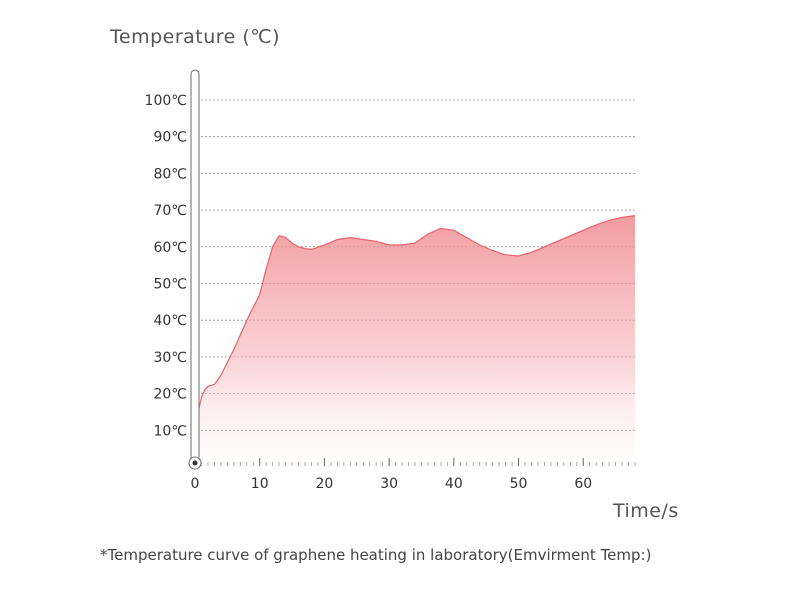 This screenshot has height=606, width=790. I want to click on y-tick-label: 60℃, so click(170, 248).